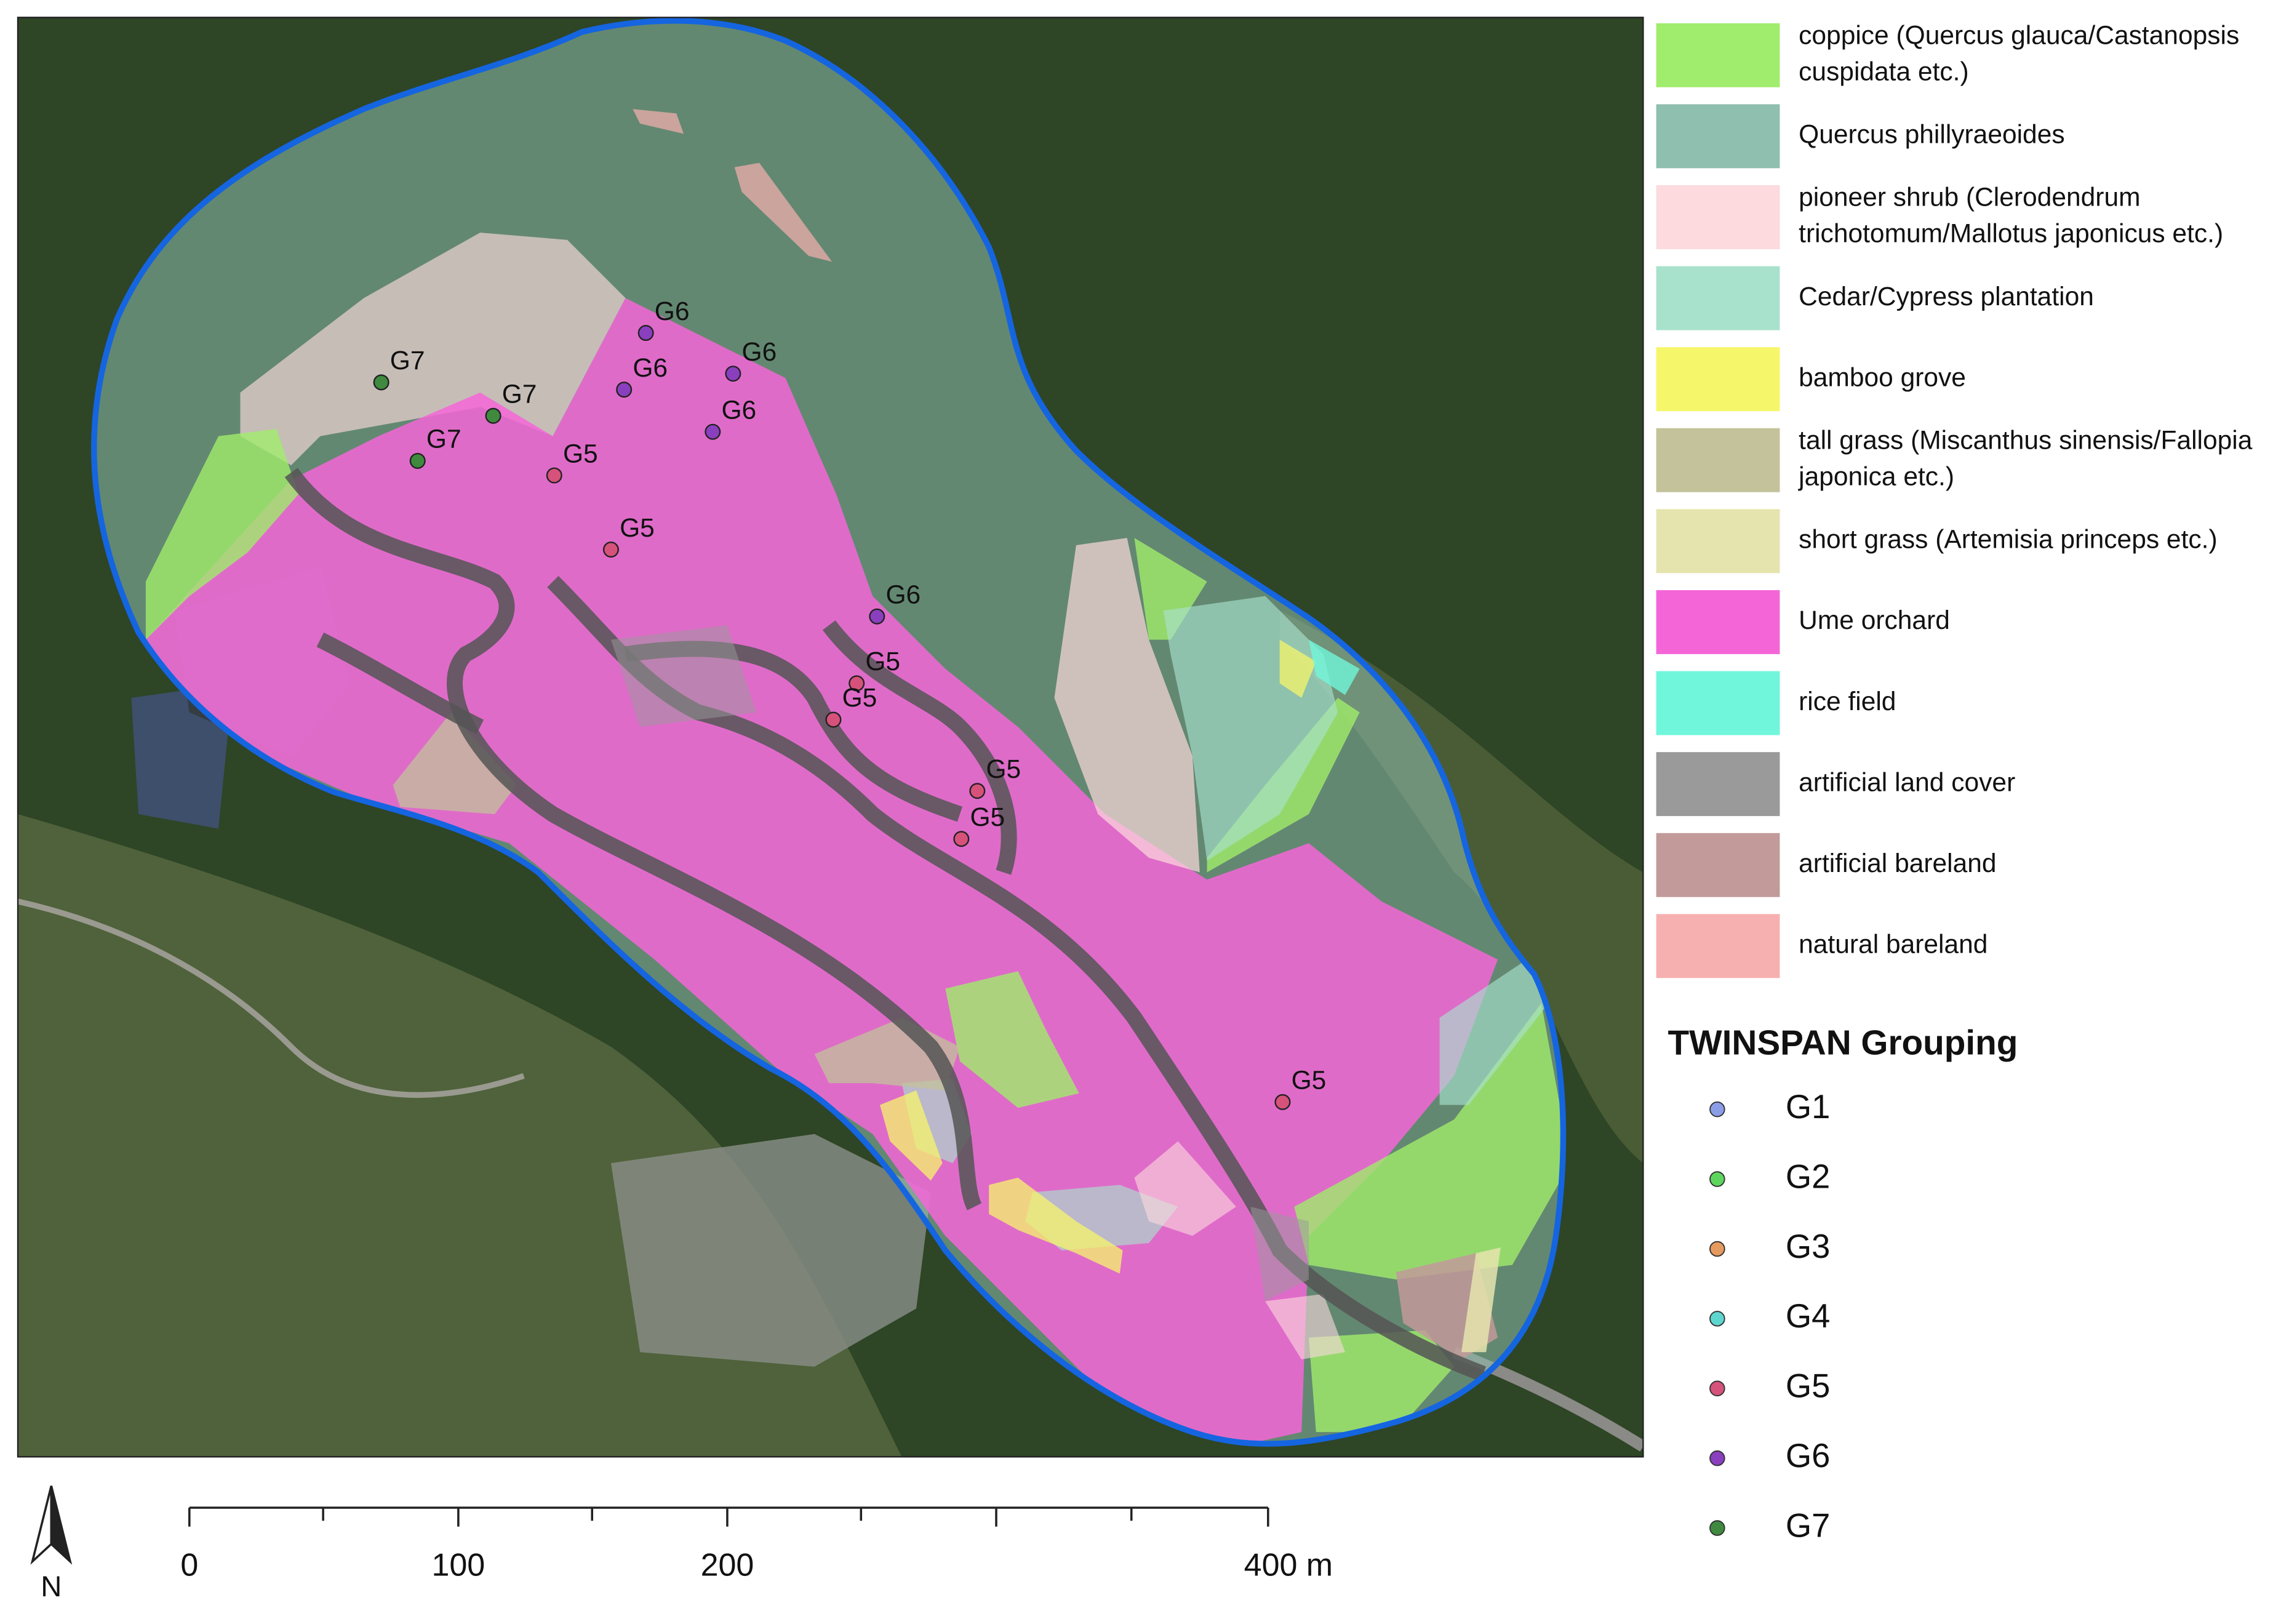 The height and width of the screenshot is (1624, 2273). What do you see at coordinates (458, 1565) in the screenshot?
I see `scale-label: 100` at bounding box center [458, 1565].